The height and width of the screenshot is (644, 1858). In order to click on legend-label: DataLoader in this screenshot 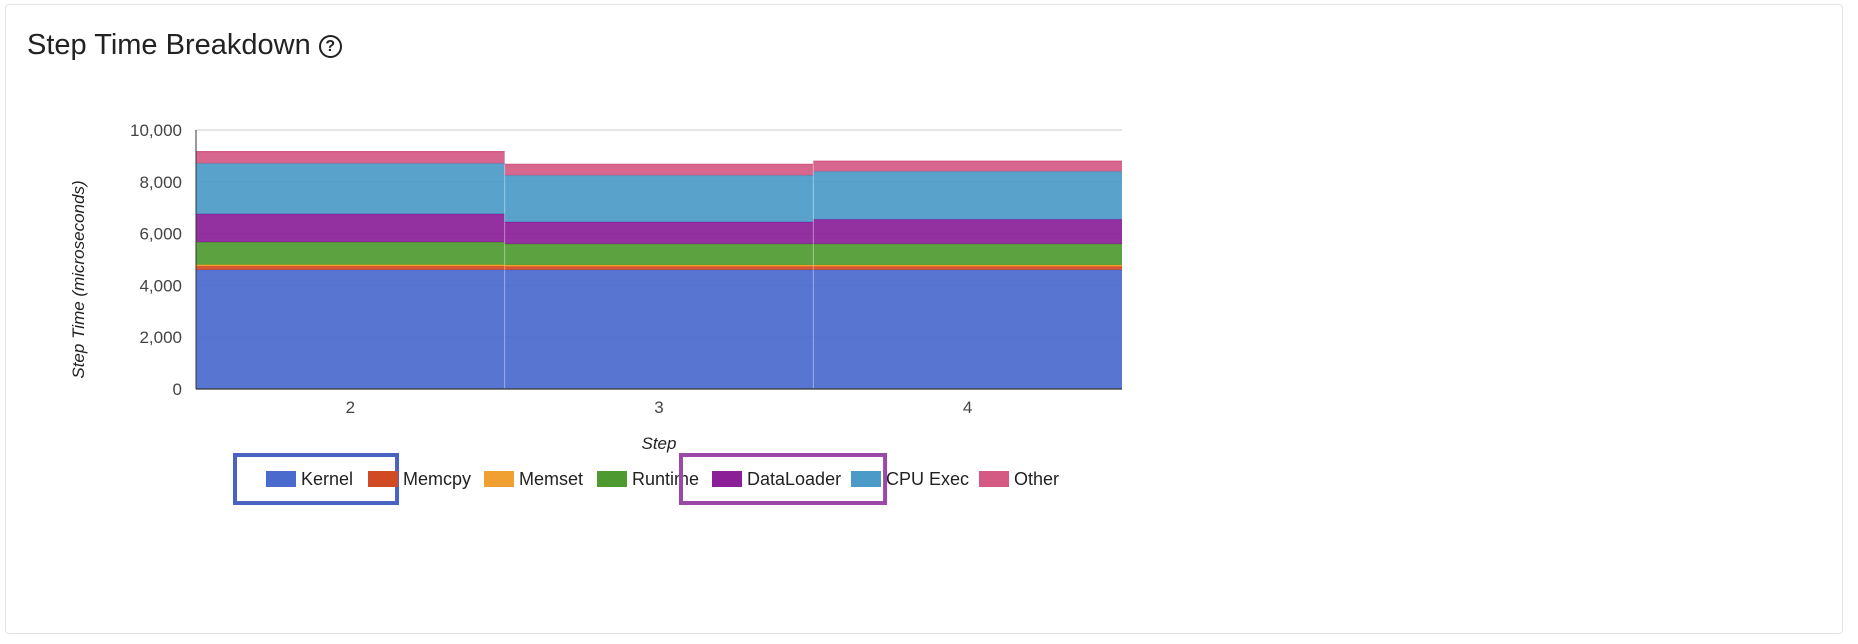, I will do `click(794, 479)`.